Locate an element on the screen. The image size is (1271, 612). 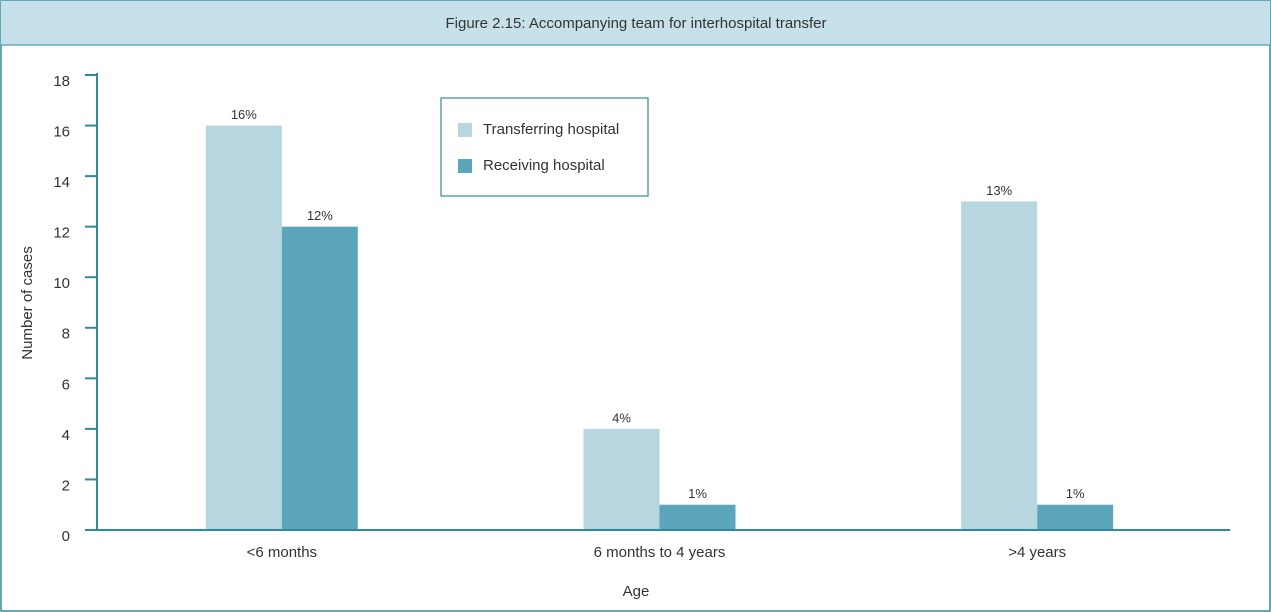
y-tick-label: 14 is located at coordinates (61, 182).